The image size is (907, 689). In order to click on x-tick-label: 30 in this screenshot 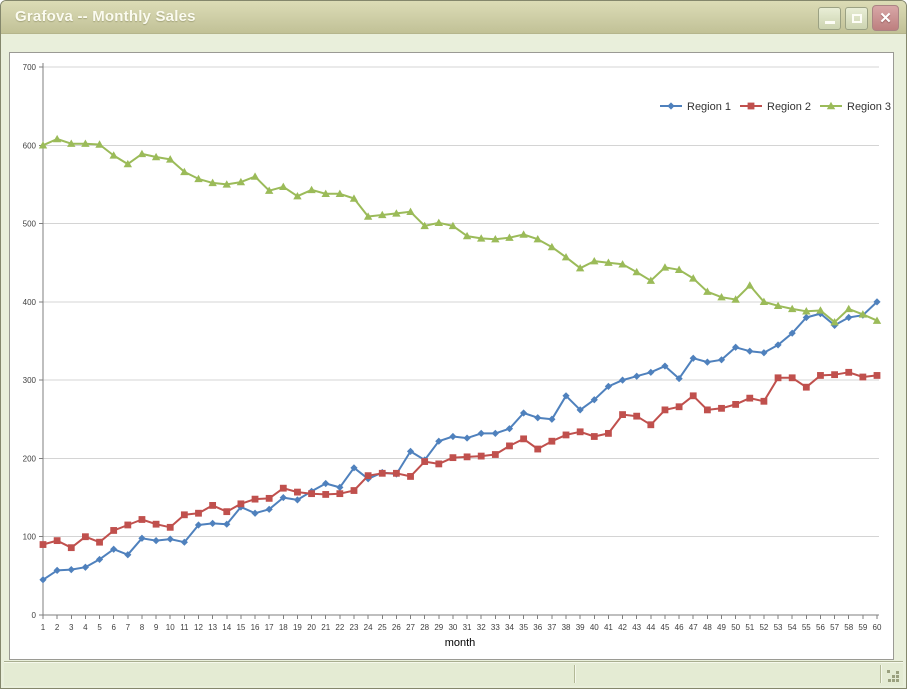, I will do `click(452, 627)`.